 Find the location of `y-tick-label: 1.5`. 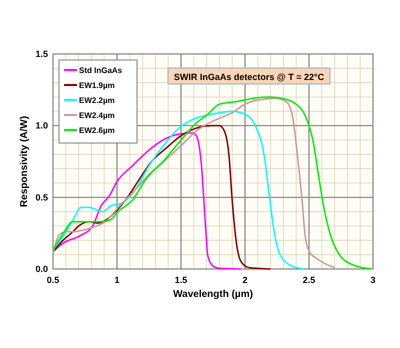

y-tick-label: 1.5 is located at coordinates (41, 54).